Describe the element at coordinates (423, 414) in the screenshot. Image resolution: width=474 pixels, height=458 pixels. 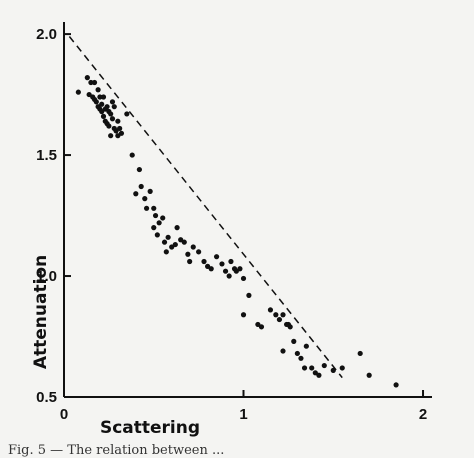
I see `x-tick-label: 2` at that location.